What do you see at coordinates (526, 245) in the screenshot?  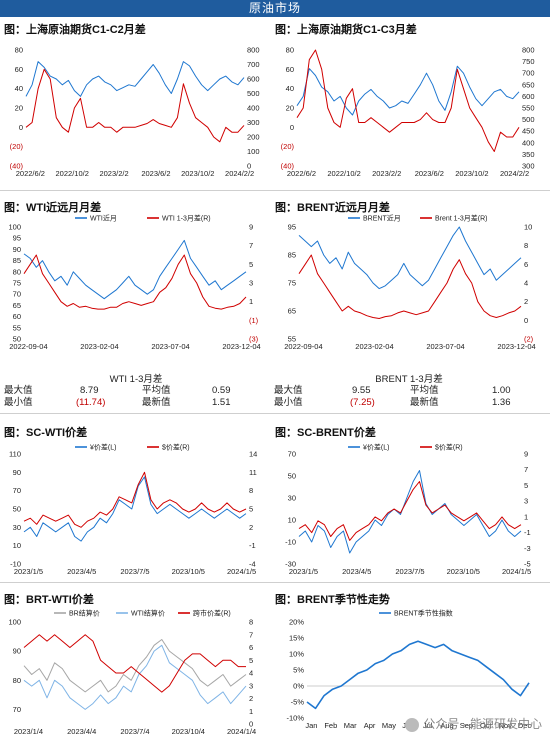 I see `y-right-tick-label: 8` at bounding box center [526, 245].